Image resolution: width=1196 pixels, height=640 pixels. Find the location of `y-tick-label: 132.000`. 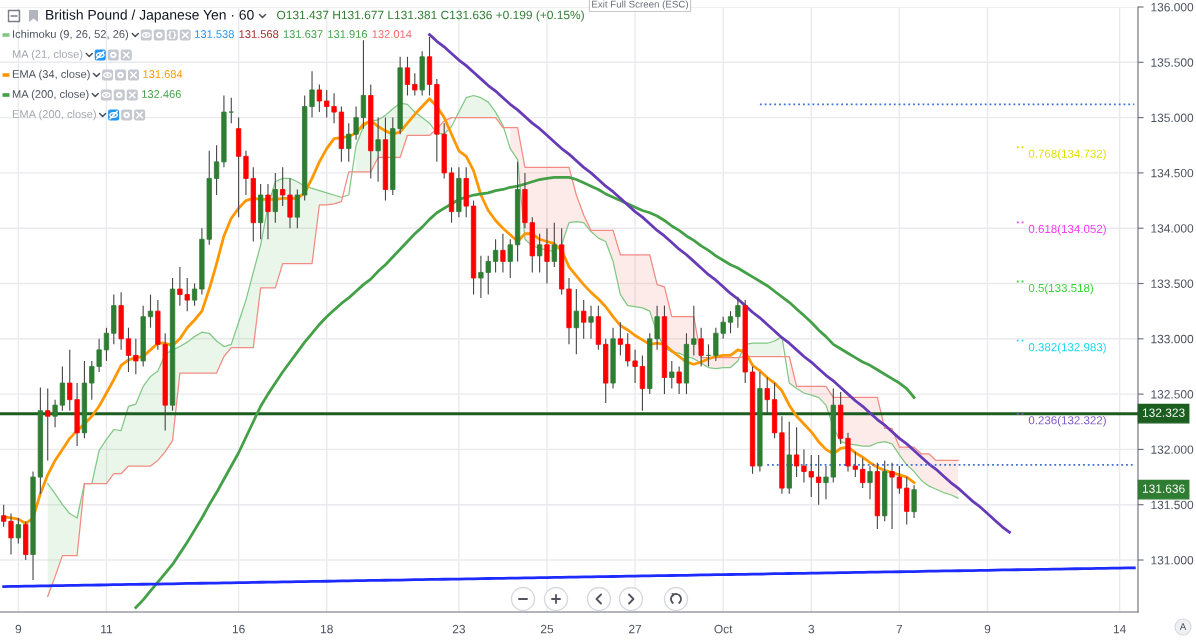

y-tick-label: 132.000 is located at coordinates (1172, 449).